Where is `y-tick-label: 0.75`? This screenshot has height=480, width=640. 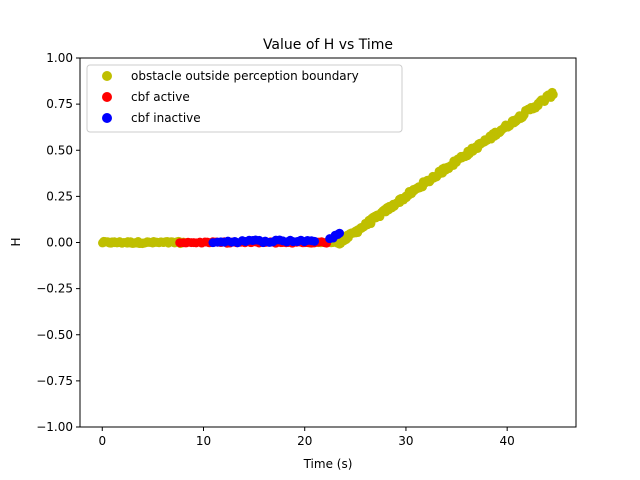
y-tick-label: 0.75 is located at coordinates (59, 104).